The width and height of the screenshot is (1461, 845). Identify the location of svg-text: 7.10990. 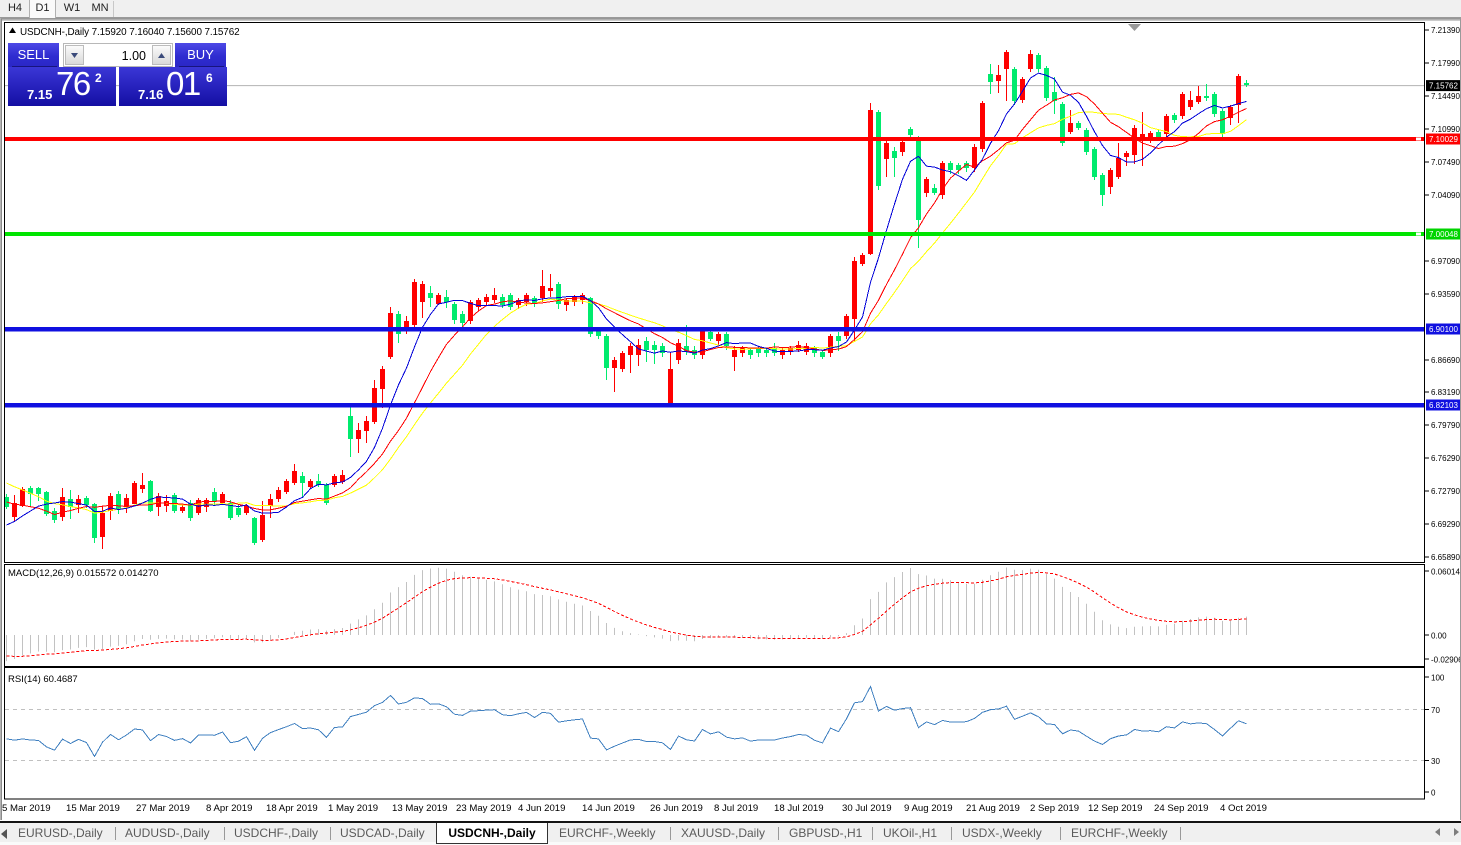
(1445, 129).